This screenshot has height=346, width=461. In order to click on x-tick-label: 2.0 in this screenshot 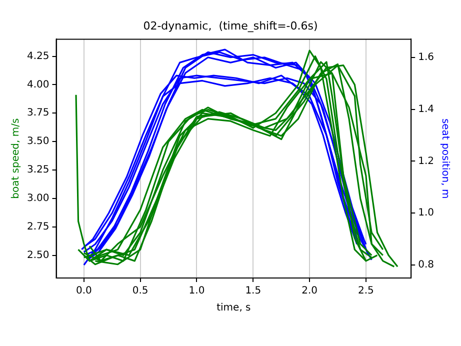, I will do `click(310, 291)`.